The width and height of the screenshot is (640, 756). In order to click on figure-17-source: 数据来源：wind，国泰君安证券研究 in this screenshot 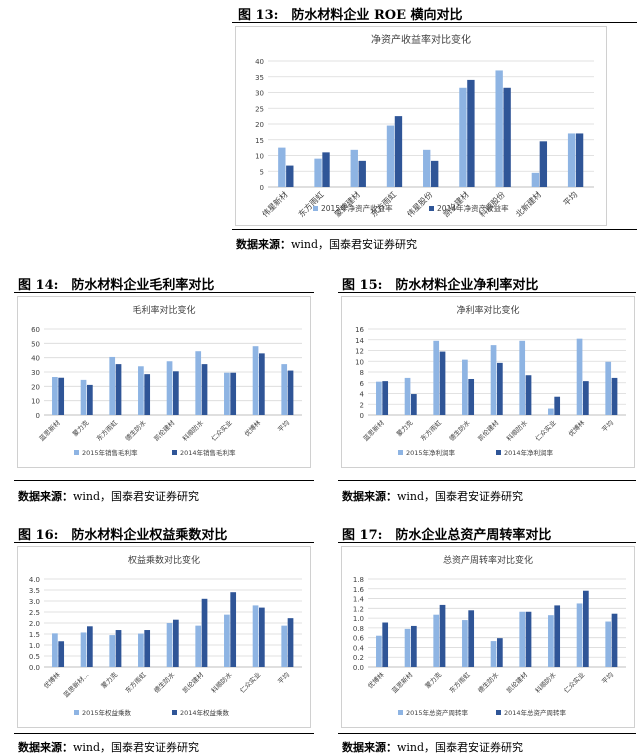, I will do `click(432, 747)`.